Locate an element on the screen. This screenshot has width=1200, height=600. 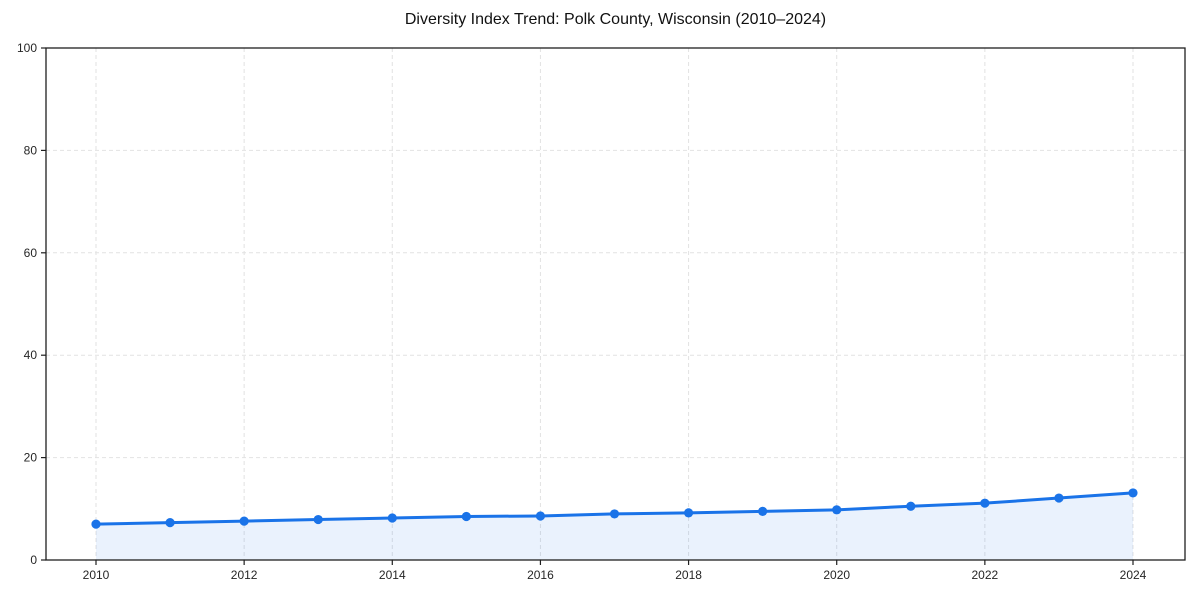
x-tick-label-2022: 2022 is located at coordinates (985, 575).